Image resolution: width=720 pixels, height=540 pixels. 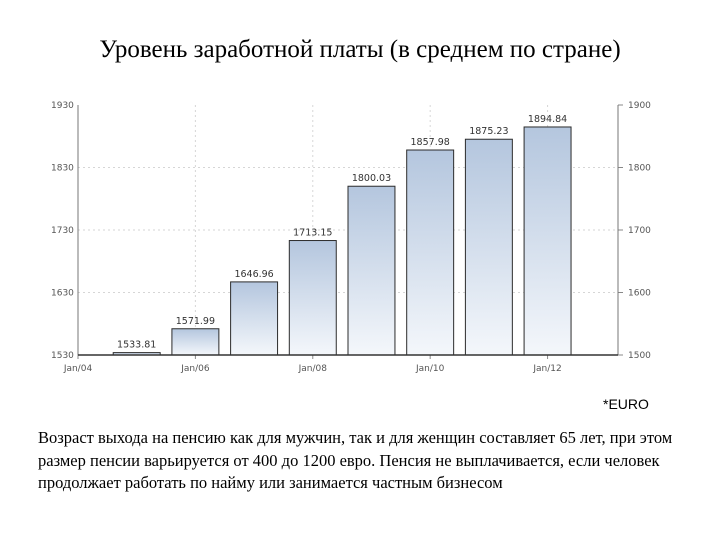 What do you see at coordinates (313, 369) in the screenshot?
I see `x-tick-label: Jan/08` at bounding box center [313, 369].